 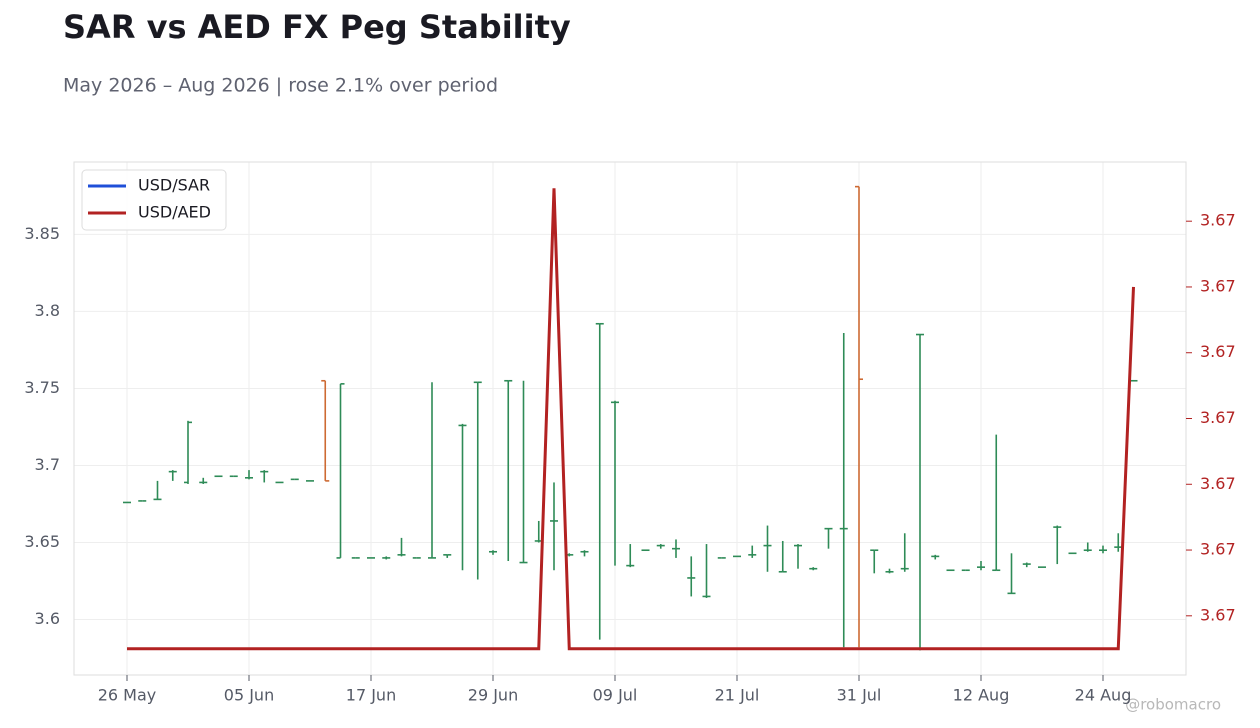 What do you see at coordinates (737, 695) in the screenshot?
I see `x-tick-label: 21 Jul` at bounding box center [737, 695].